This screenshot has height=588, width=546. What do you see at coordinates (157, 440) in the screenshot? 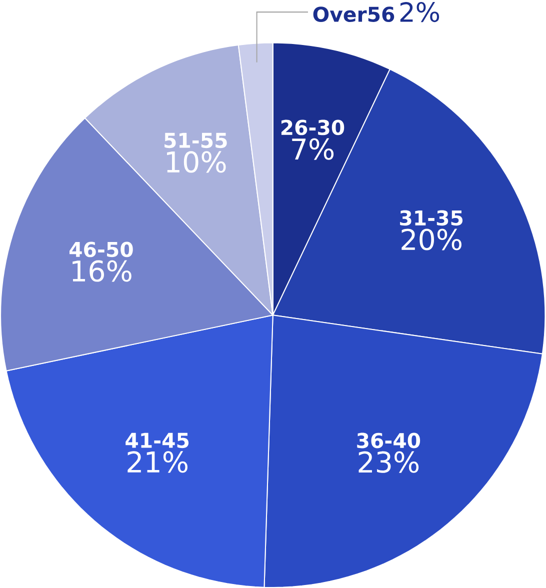
I see `slice-label: 41-45` at bounding box center [157, 440].